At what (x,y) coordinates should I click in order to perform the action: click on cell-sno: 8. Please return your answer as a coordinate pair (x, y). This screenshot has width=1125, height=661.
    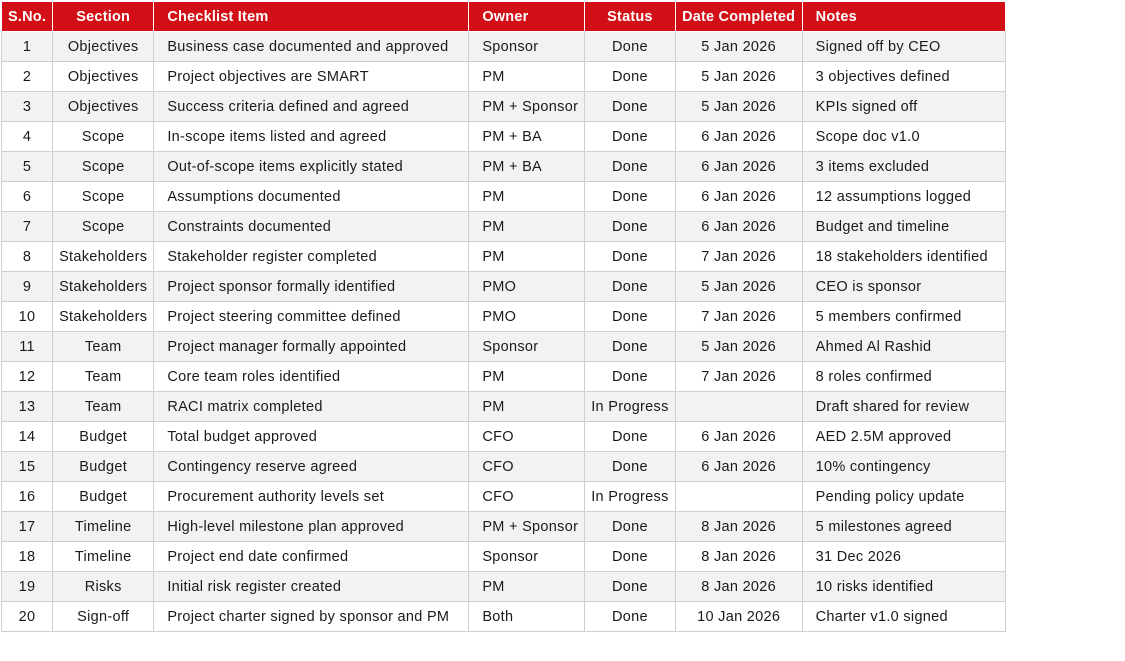
    Looking at the image, I should click on (27, 256).